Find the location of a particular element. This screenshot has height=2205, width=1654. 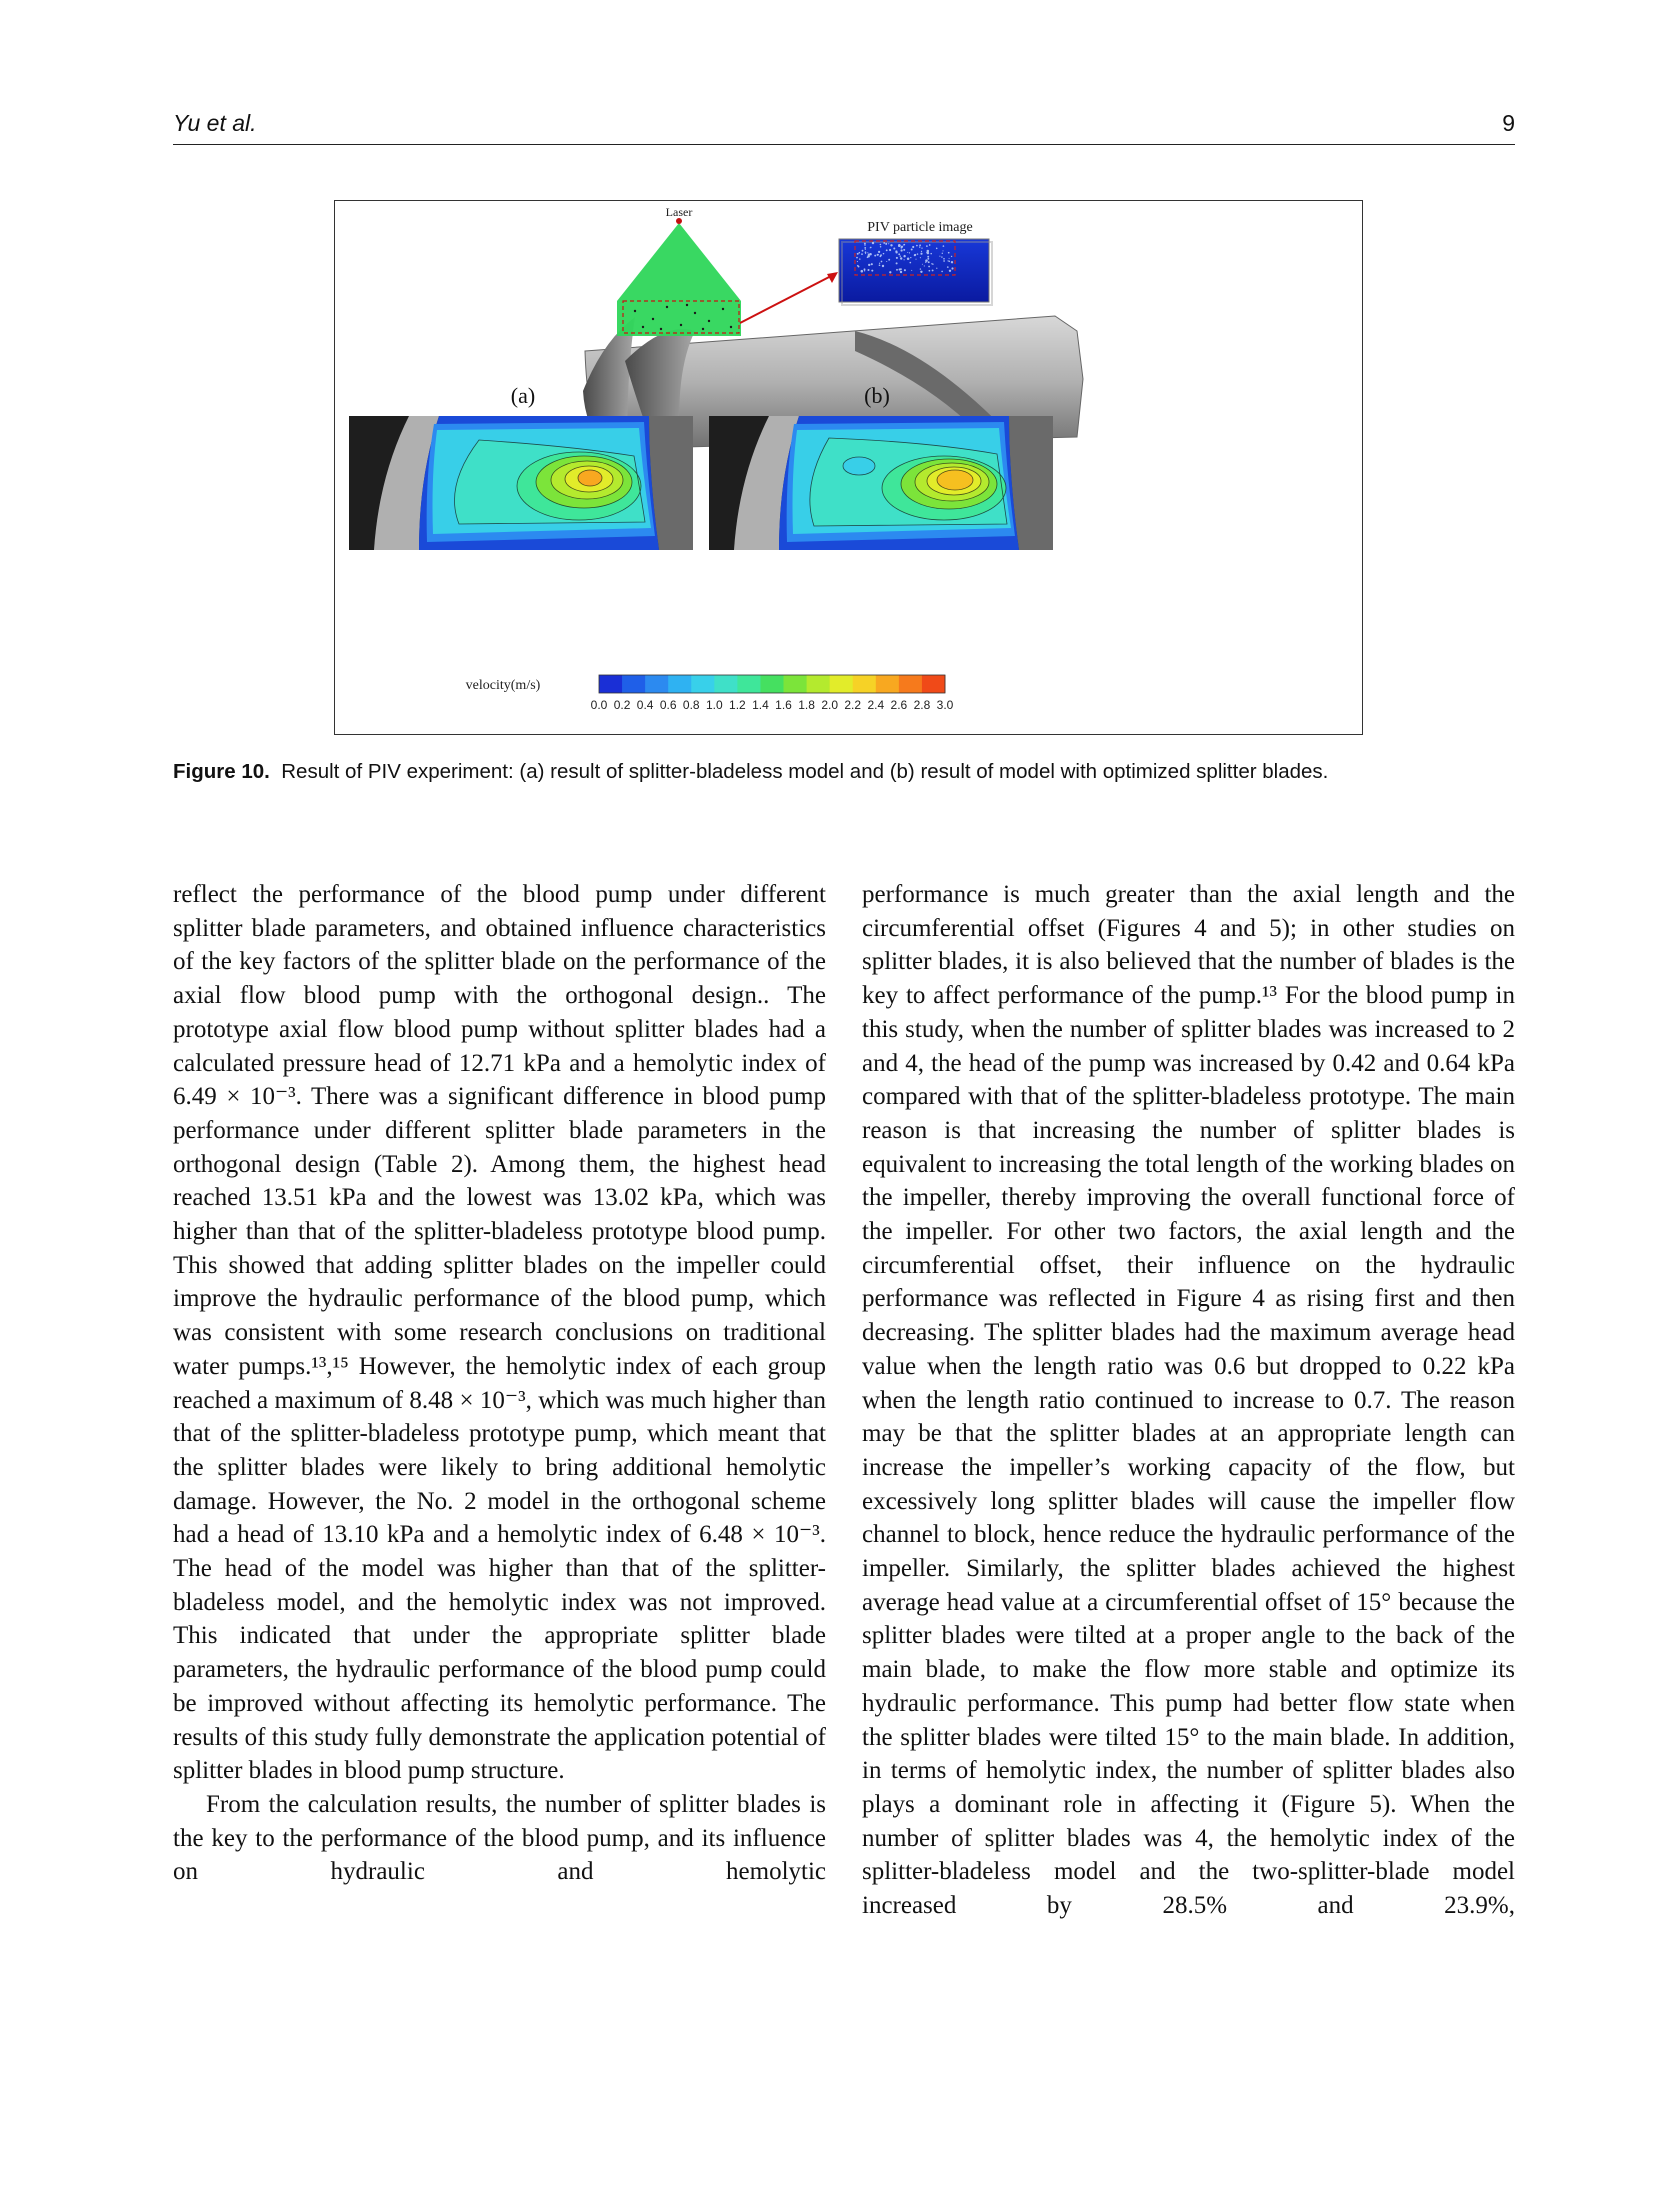

page-number: 9 is located at coordinates (1508, 123).